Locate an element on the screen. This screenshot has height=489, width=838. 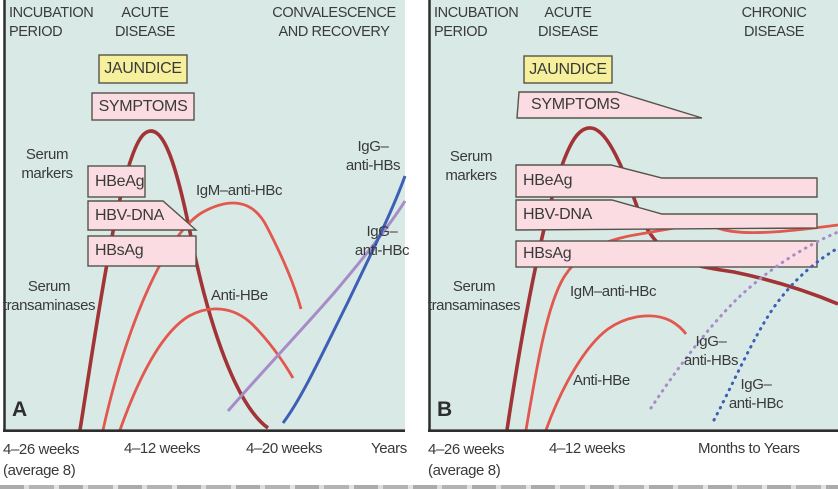
curve-igg-anti-hbs-a is located at coordinates (344, 299).